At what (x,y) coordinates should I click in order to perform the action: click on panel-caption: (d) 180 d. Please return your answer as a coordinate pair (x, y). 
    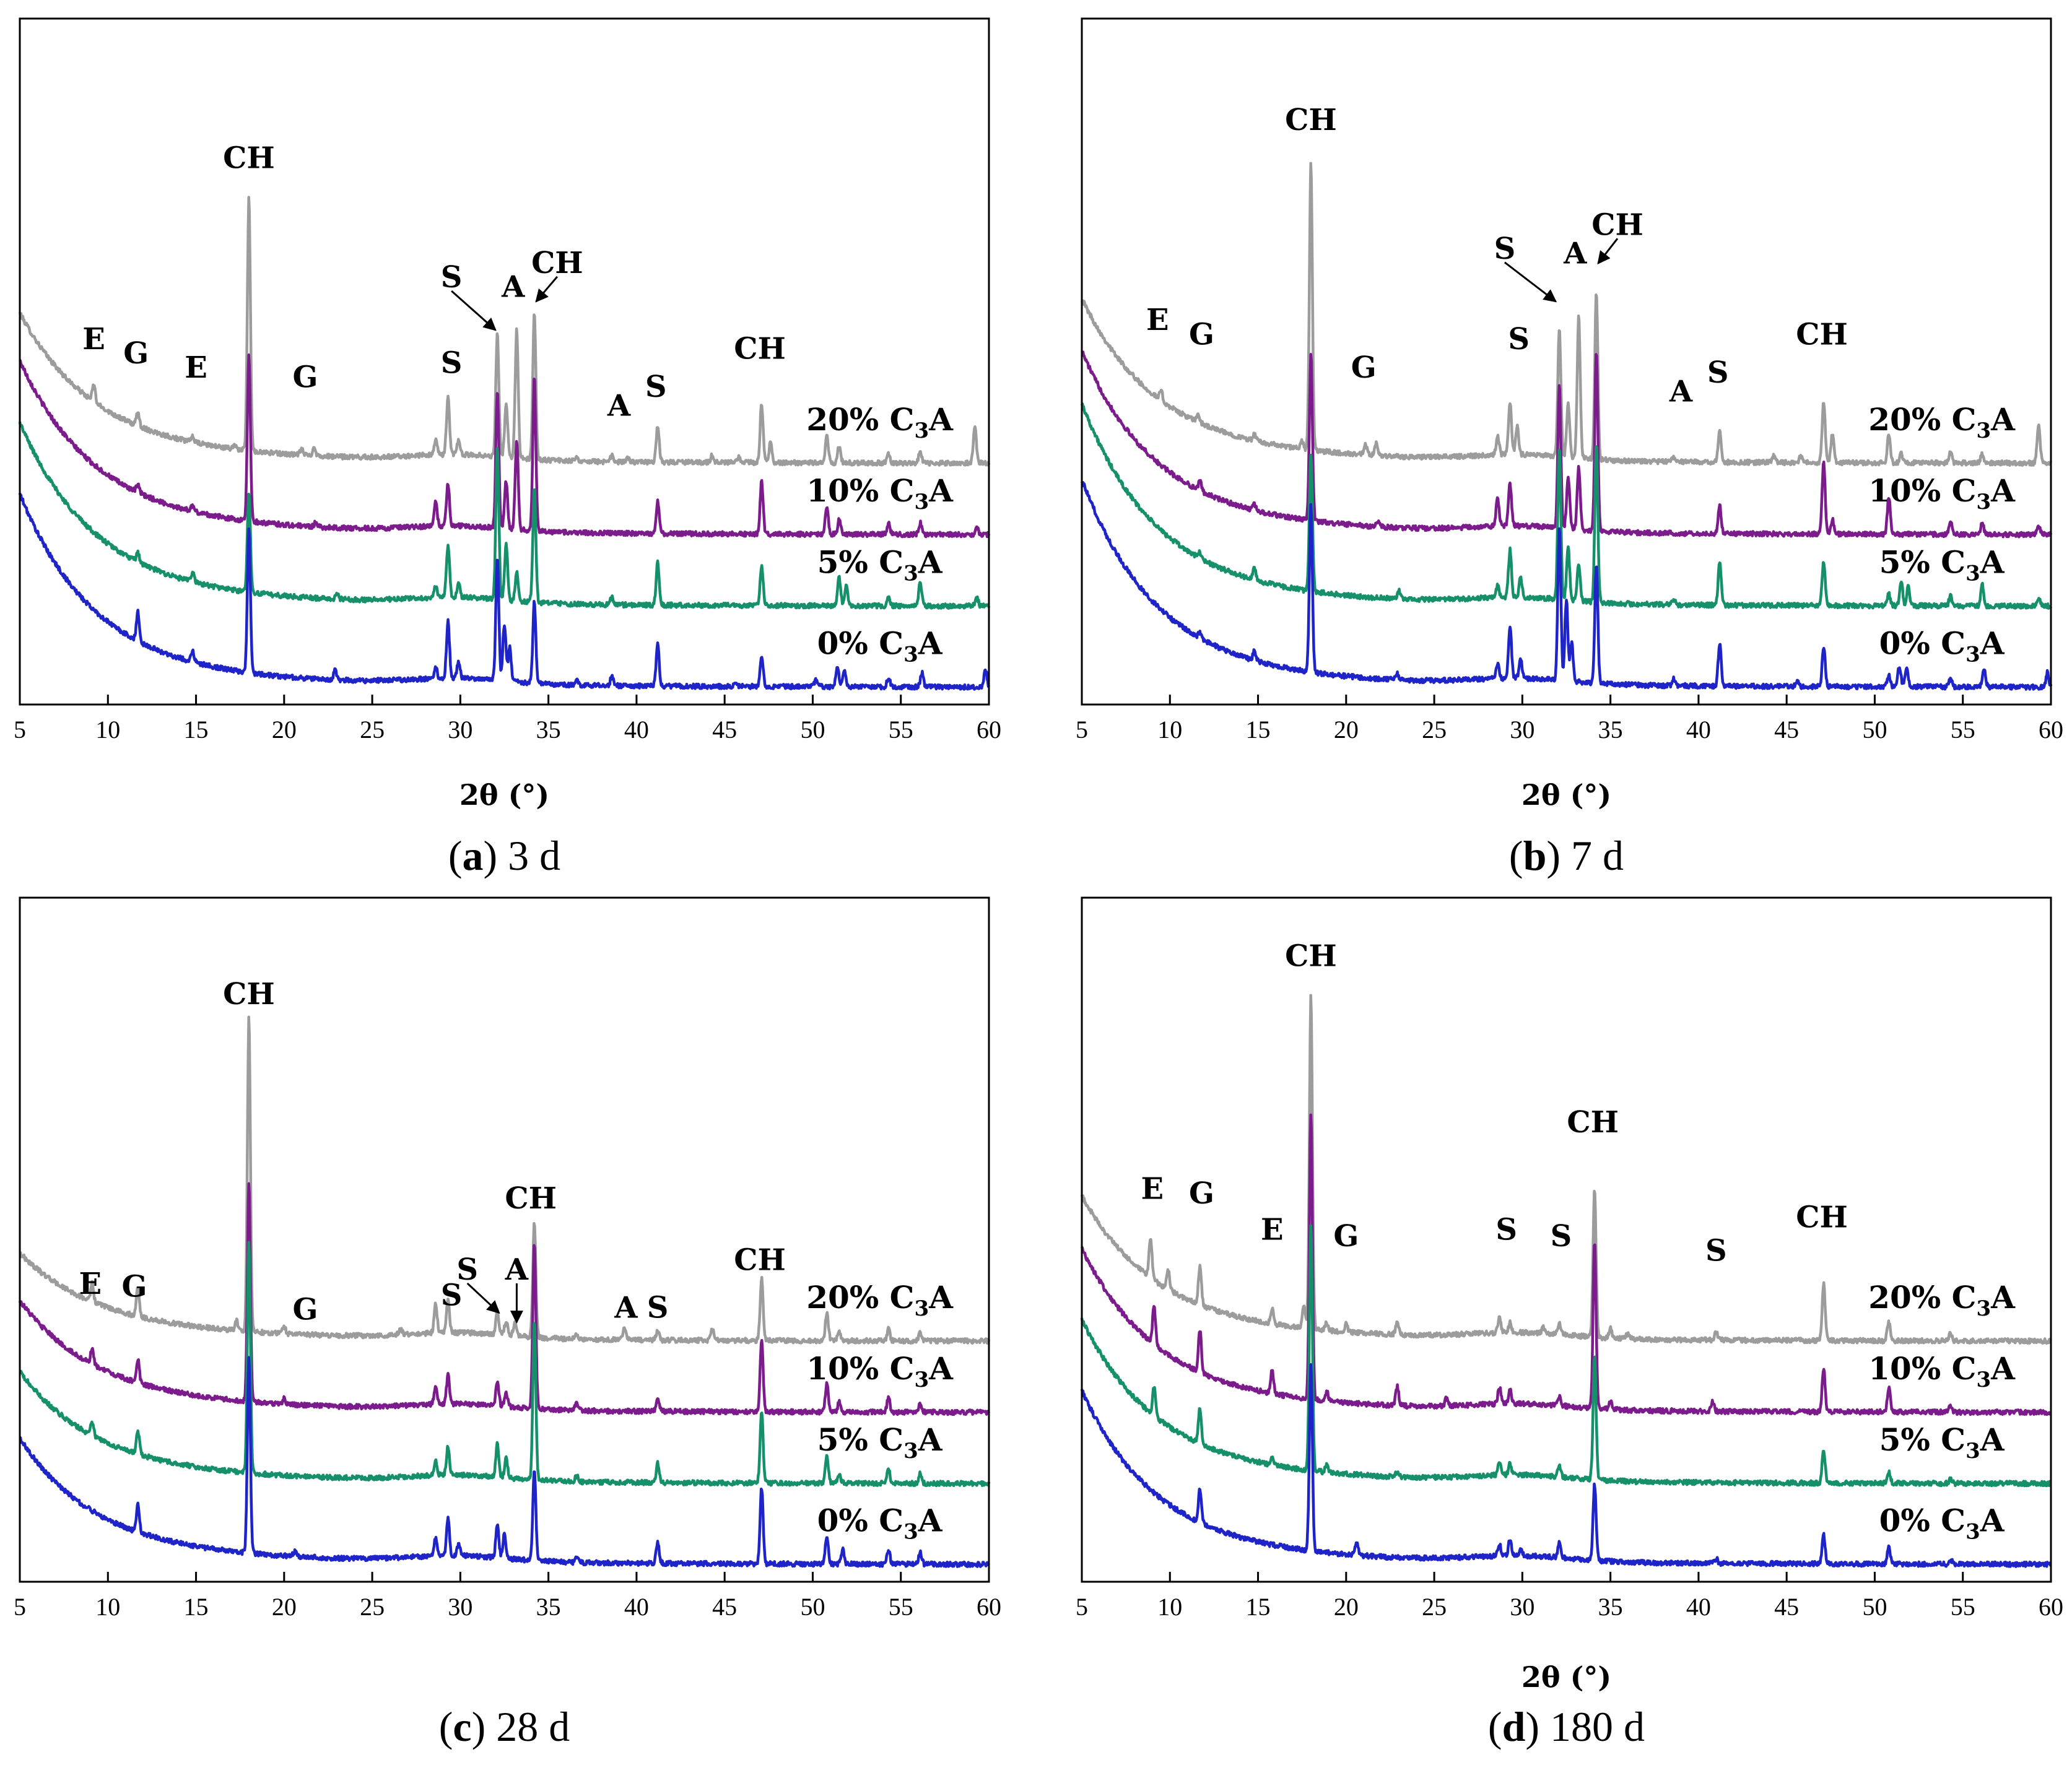
    Looking at the image, I should click on (1566, 1726).